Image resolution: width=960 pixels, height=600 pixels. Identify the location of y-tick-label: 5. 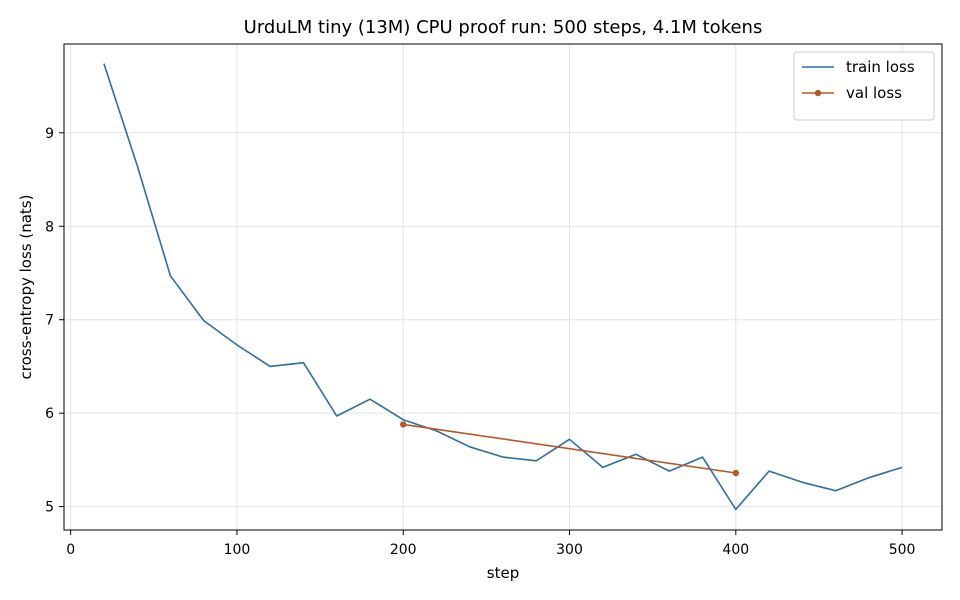
(49, 508).